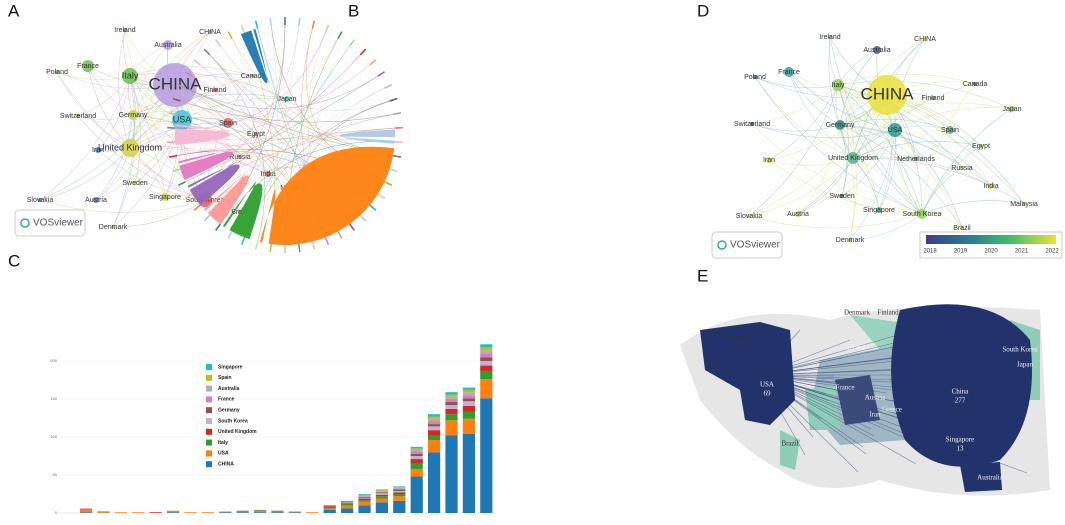 Image resolution: width=1065 pixels, height=525 pixels. I want to click on node-label: Brazil, so click(962, 228).